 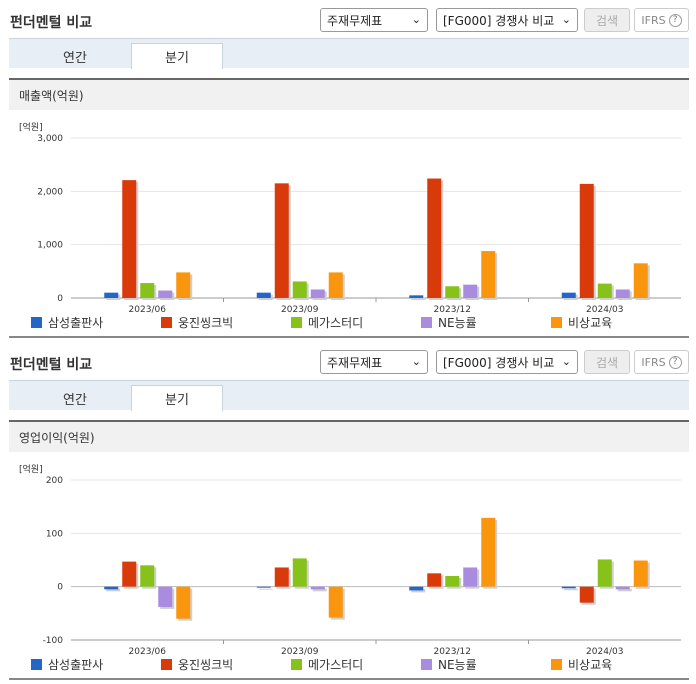 I want to click on x-tick-label: 2024/03, so click(x=604, y=652).